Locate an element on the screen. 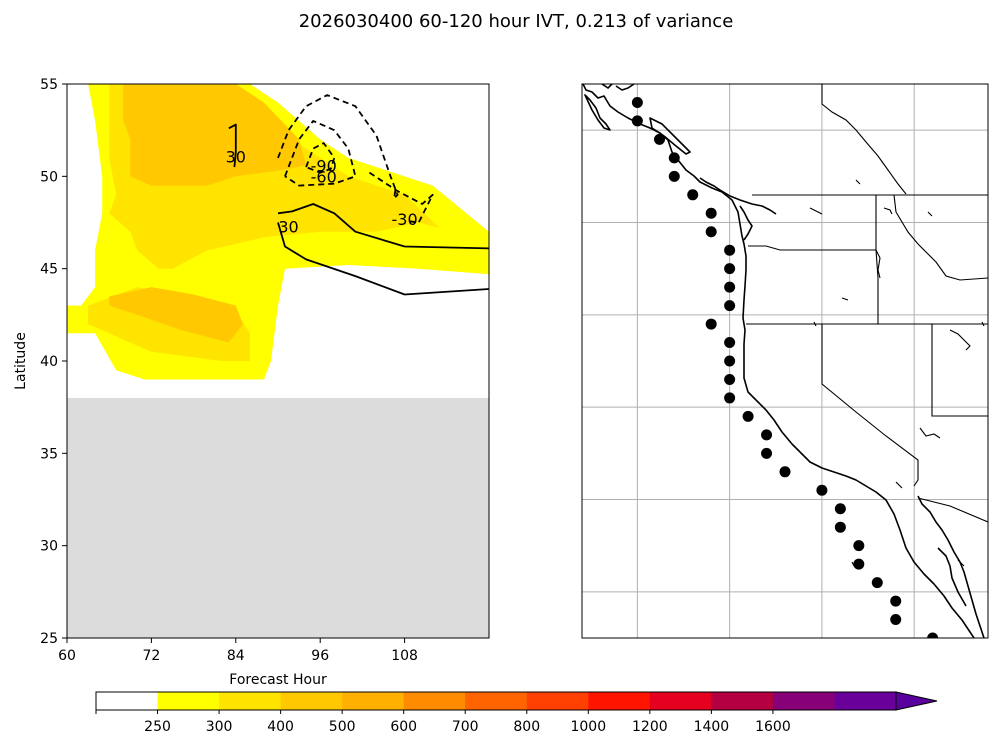  y-tick-label-25: 25 is located at coordinates (49, 639).